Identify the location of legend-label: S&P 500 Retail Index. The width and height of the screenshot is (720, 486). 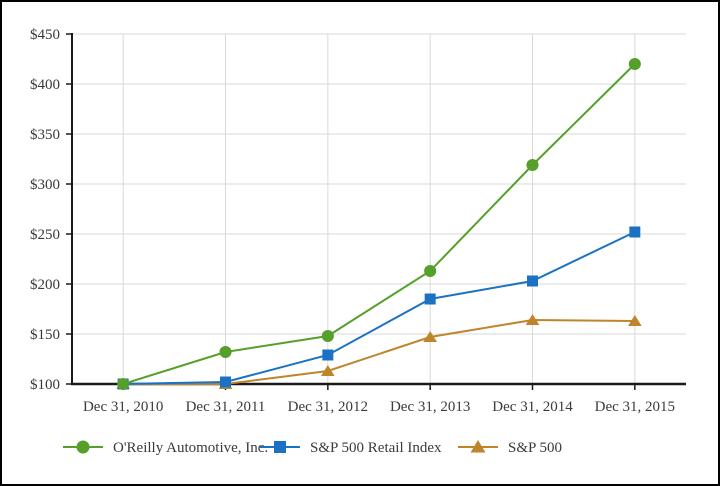
(376, 448).